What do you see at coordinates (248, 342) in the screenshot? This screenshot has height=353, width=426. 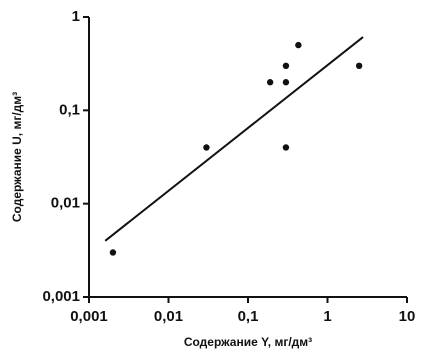 I see `x-axis-label: Содержание Y, мг/дм³` at bounding box center [248, 342].